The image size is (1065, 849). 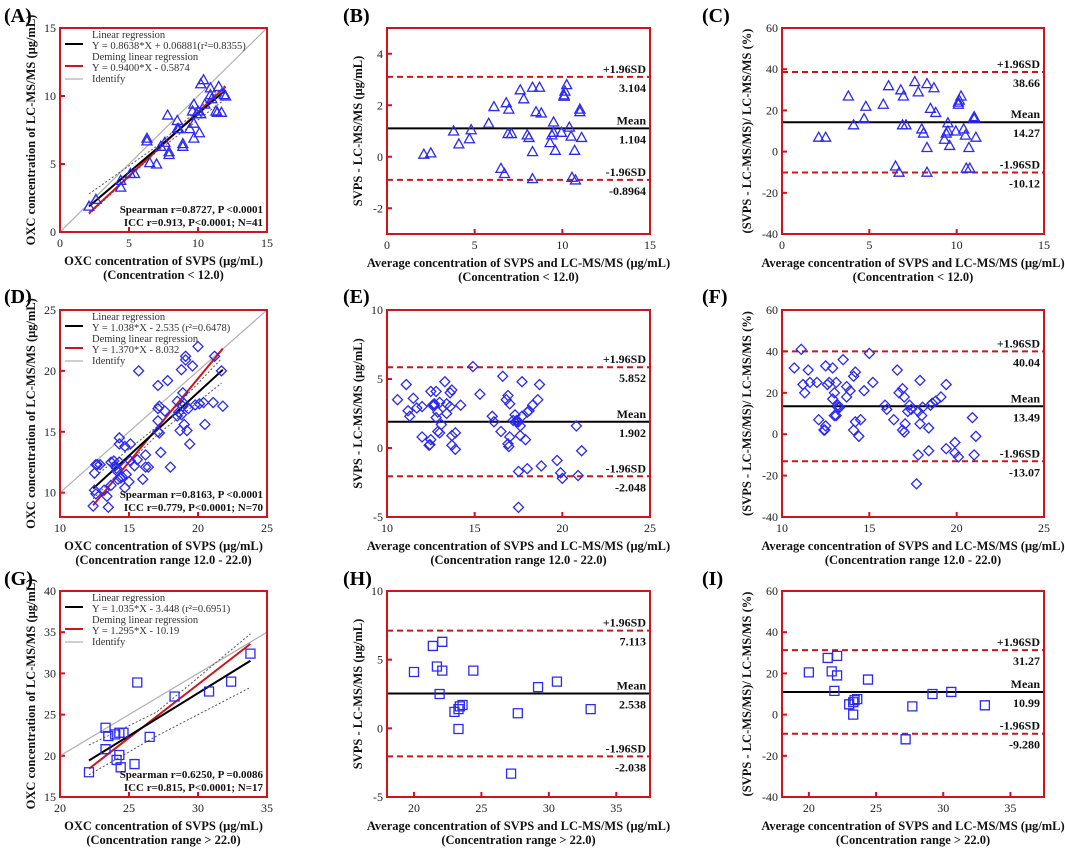 I want to click on x-tick-label: 25, so click(x=129, y=808).